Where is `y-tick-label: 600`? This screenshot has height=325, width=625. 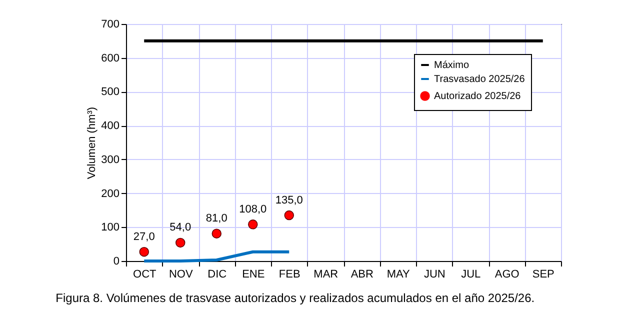
y-tick-label: 600 is located at coordinates (110, 58).